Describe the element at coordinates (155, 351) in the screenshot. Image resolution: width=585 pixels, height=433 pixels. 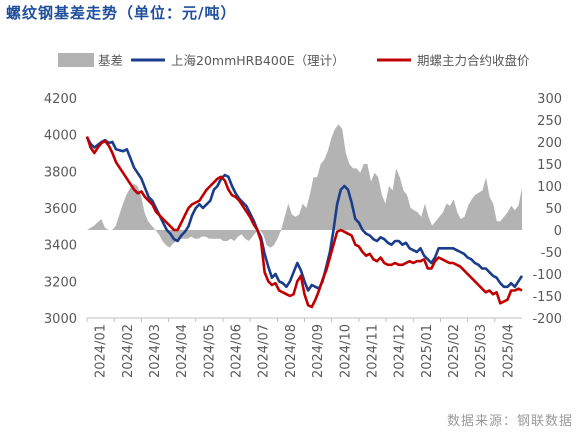
I see `x-axis-tick-label: 2024/03` at that location.